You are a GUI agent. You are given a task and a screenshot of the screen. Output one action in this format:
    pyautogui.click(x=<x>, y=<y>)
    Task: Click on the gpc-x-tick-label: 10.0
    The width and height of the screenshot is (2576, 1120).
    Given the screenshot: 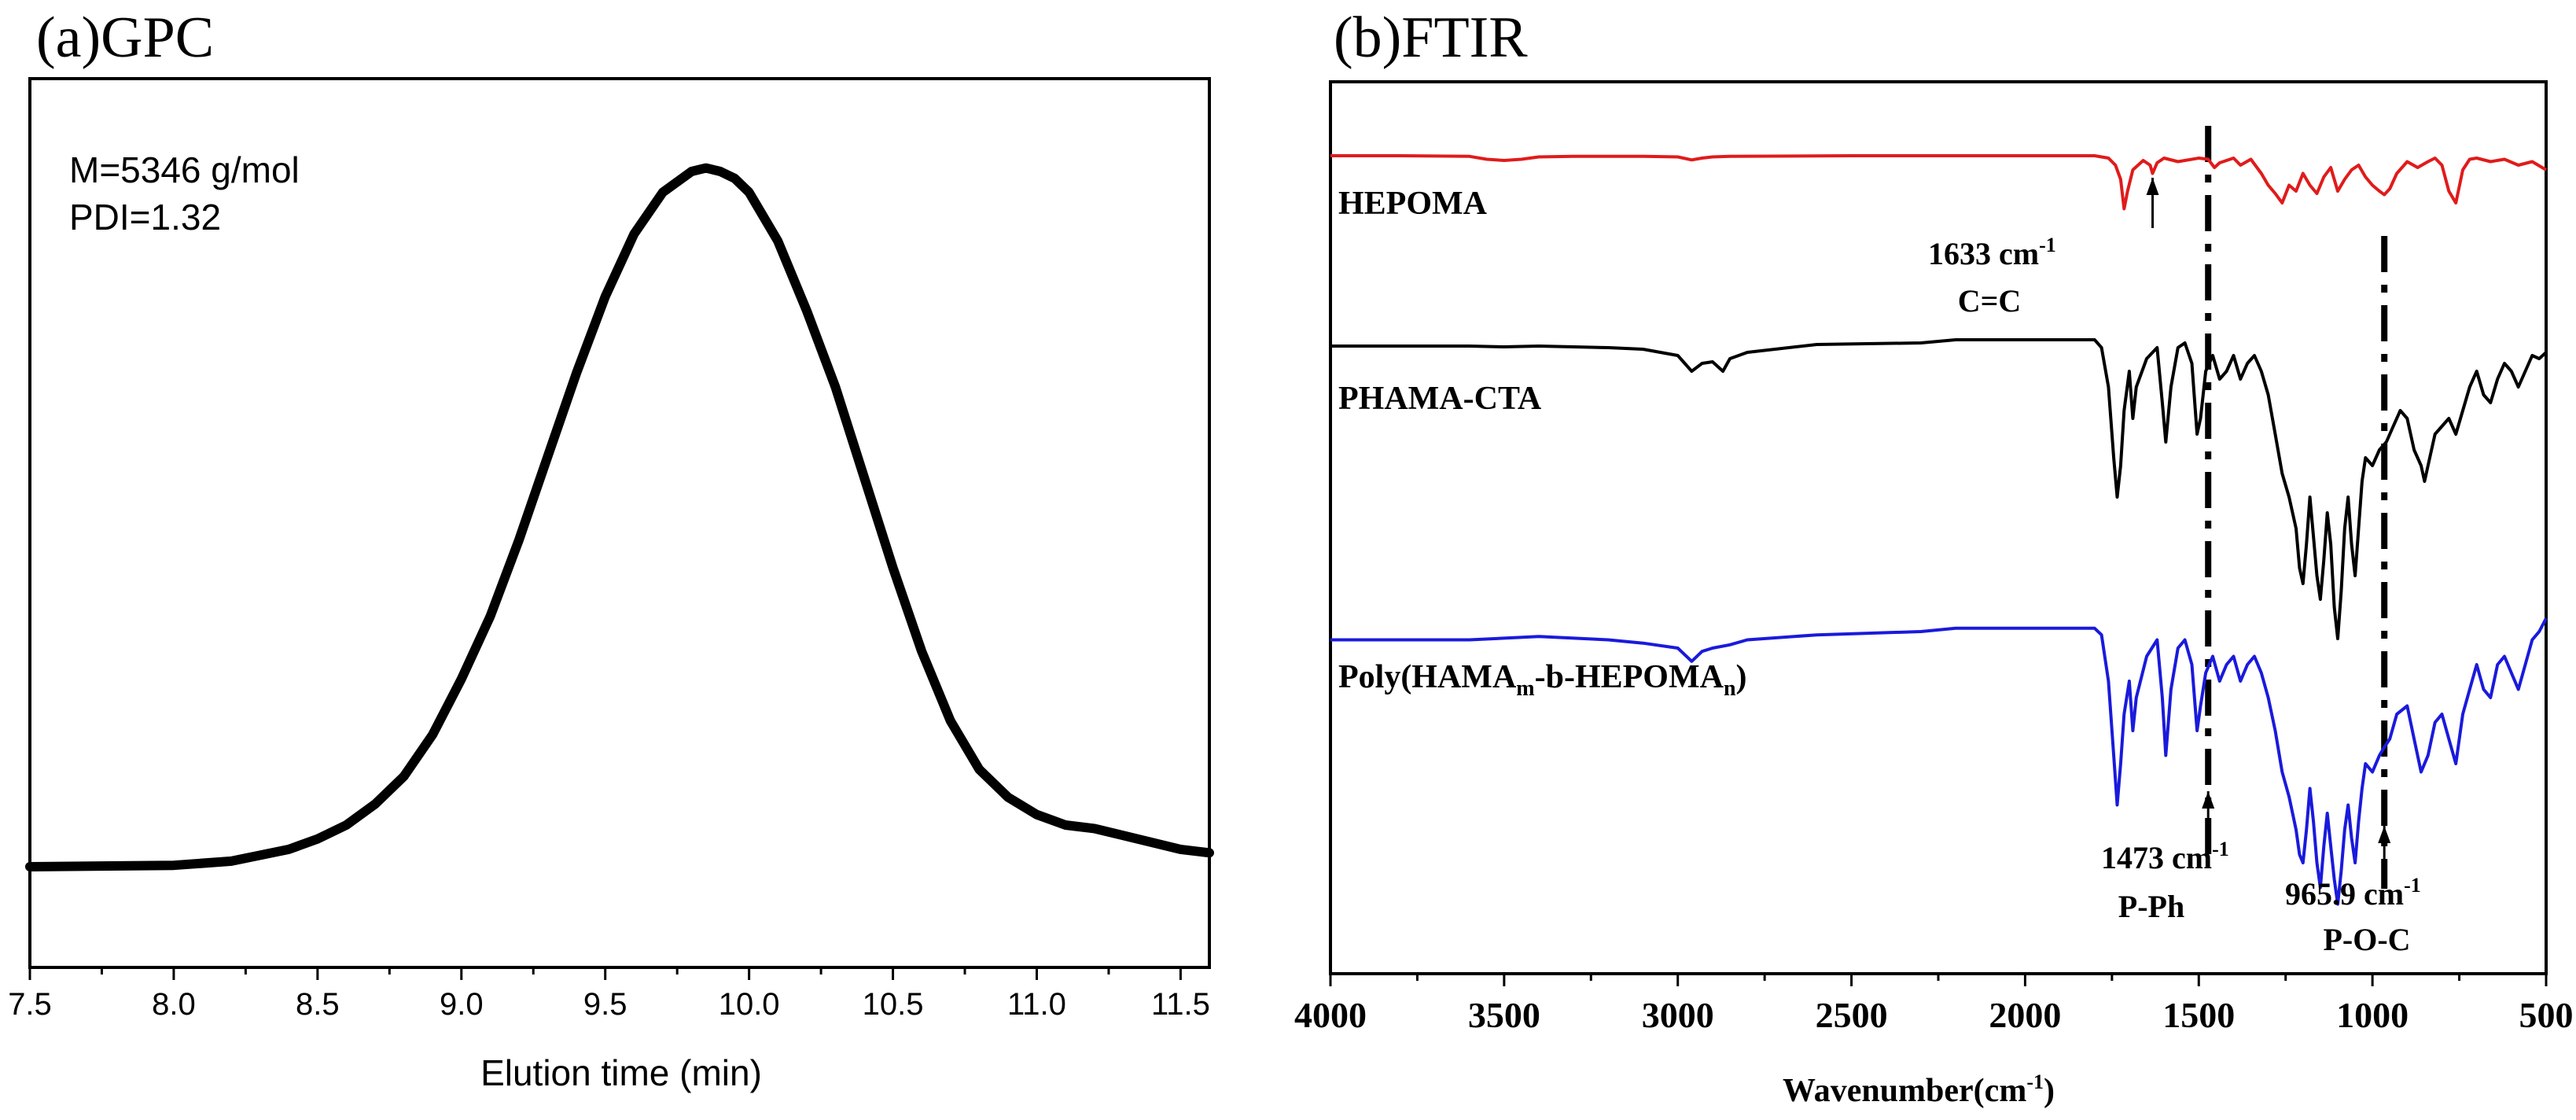 What is the action you would take?
    pyautogui.click(x=749, y=1004)
    